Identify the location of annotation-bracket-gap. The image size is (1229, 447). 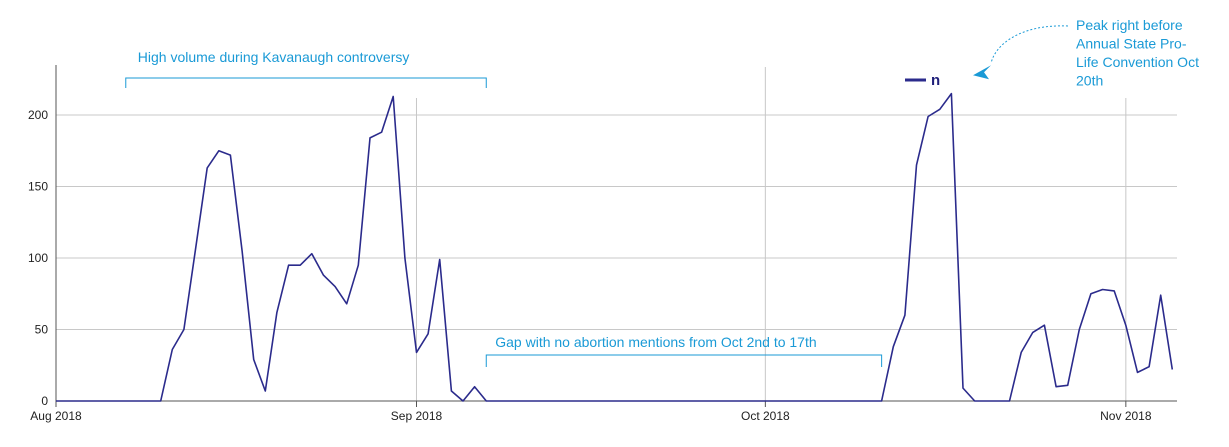
(683, 361).